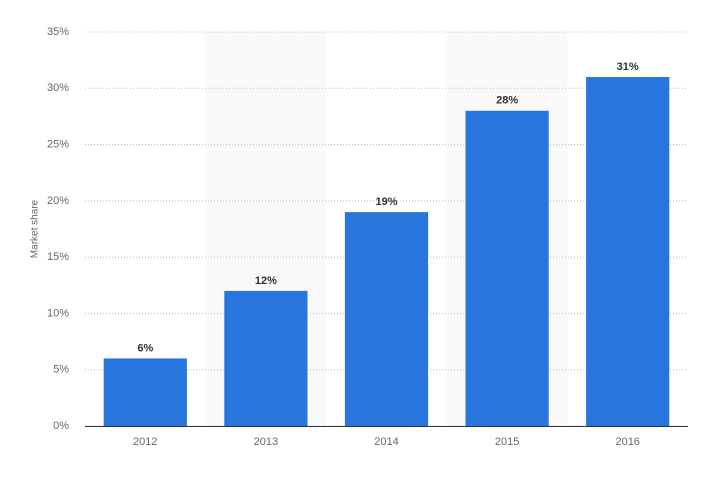 The width and height of the screenshot is (706, 479). I want to click on value-label: 6%, so click(145, 348).